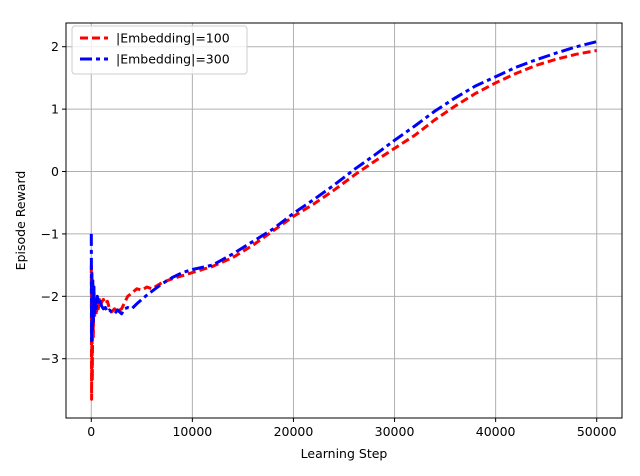 This screenshot has width=640, height=476. What do you see at coordinates (50, 233) in the screenshot?
I see `y-tick-label: −1` at bounding box center [50, 233].